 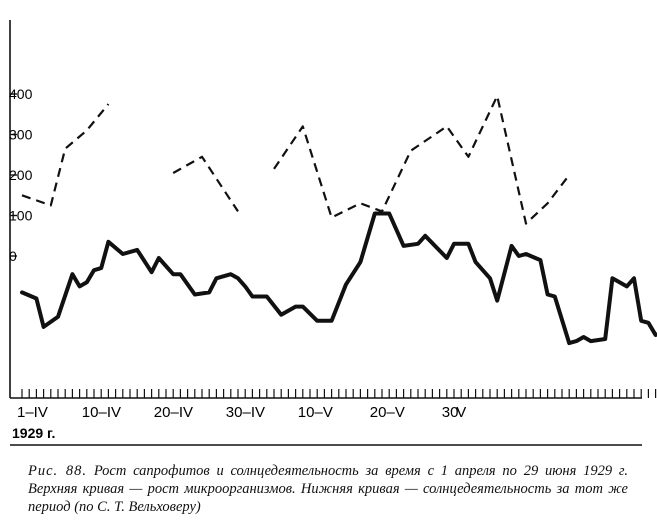 What do you see at coordinates (101, 412) in the screenshot?
I see `x-tick-label: 10–IV` at bounding box center [101, 412].